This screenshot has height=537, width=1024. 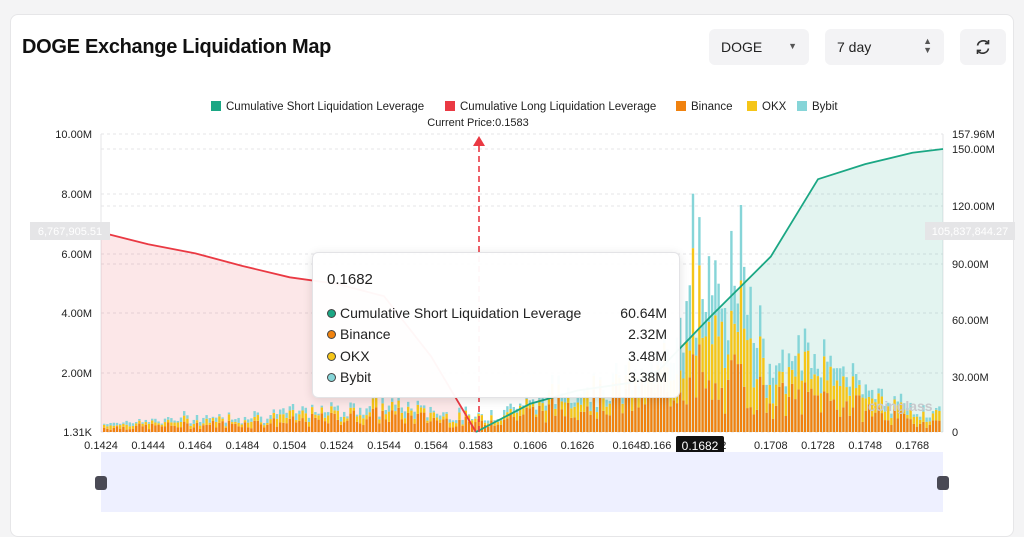 What do you see at coordinates (759, 47) in the screenshot?
I see `coin-select: DOGE ▼` at bounding box center [759, 47].